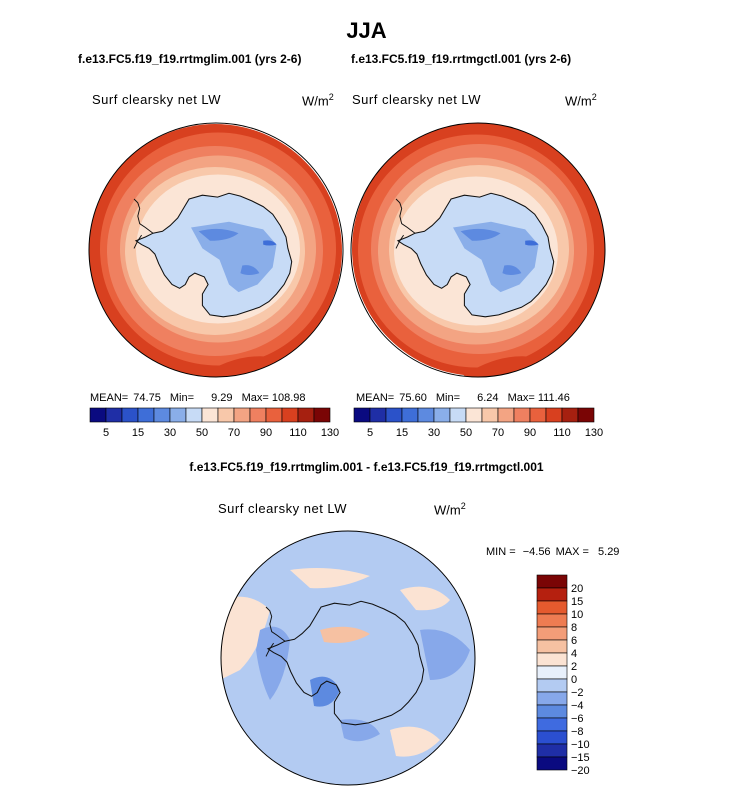 The width and height of the screenshot is (733, 789). Describe the element at coordinates (298, 433) in the screenshot. I see `cbar1-tick-label: 110` at that location.